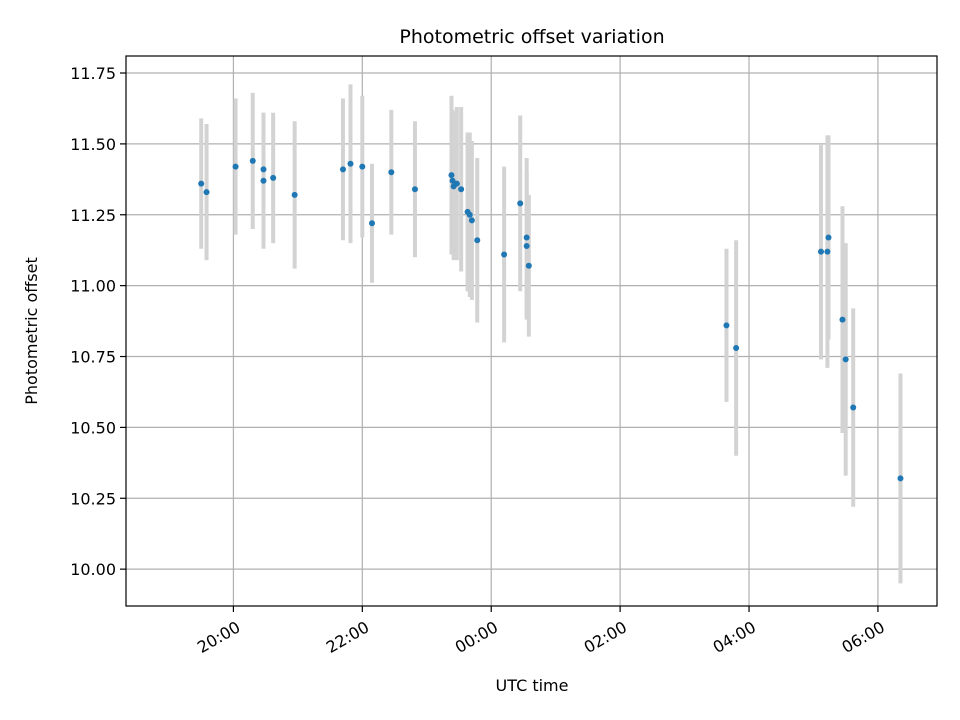  I want to click on y-tick-label: 10.25, so click(93, 498).